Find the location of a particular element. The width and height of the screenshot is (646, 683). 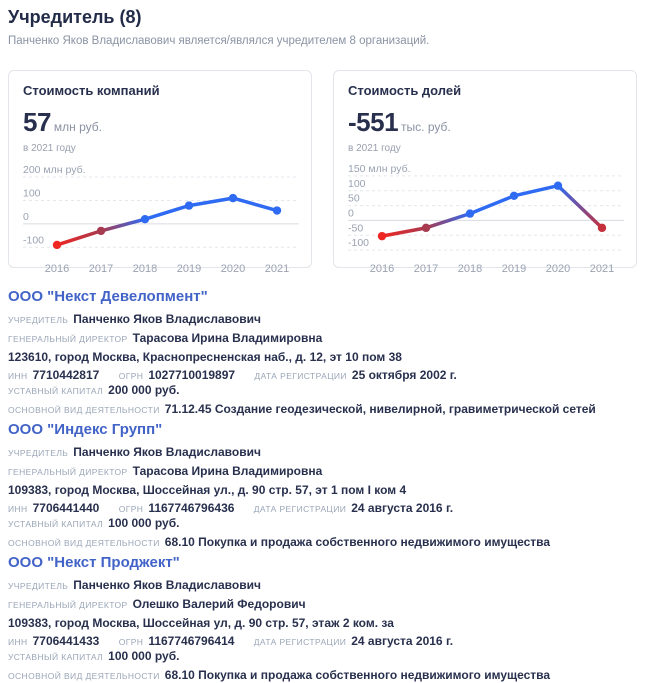

ceo-value: Олешко Валерий Федорович is located at coordinates (219, 604).